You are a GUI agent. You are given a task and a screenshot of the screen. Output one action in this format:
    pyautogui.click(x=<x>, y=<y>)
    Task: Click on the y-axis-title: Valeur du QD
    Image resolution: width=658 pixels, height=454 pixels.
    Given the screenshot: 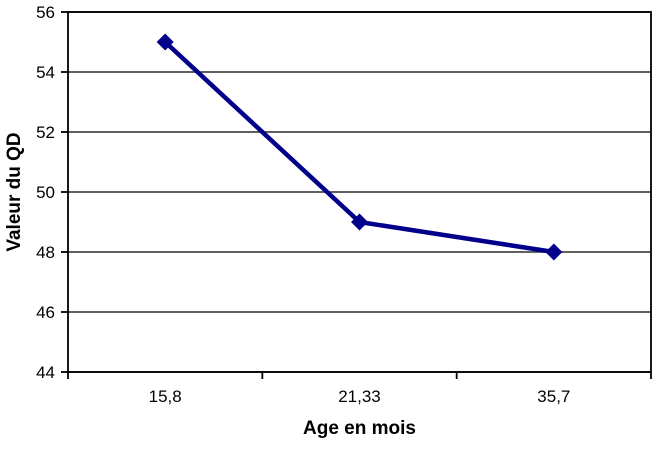 What is the action you would take?
    pyautogui.click(x=14, y=191)
    